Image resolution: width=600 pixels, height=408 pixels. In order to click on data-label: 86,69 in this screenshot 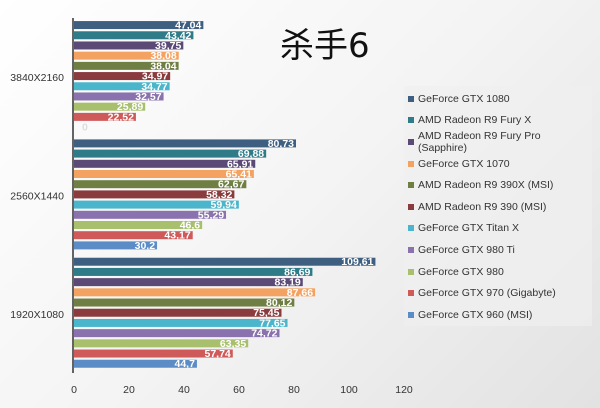, I will do `click(297, 272)`.